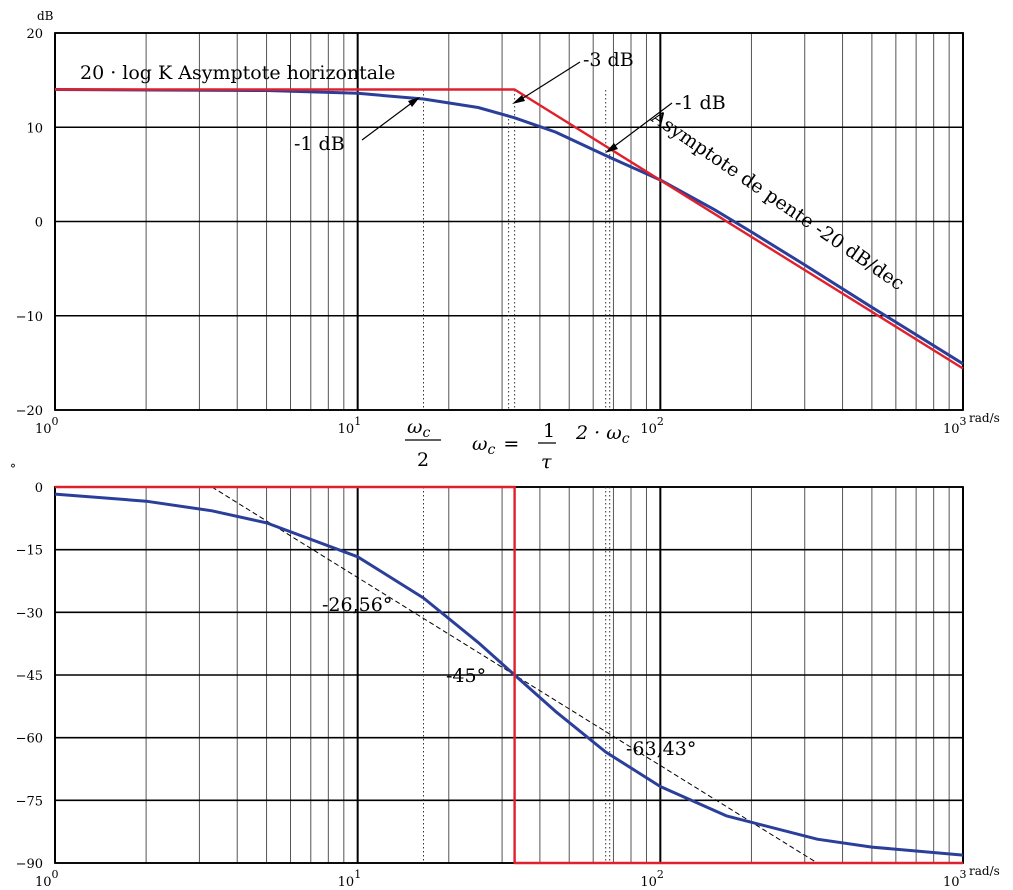 Image resolution: width=1013 pixels, height=890 pixels. What do you see at coordinates (29, 801) in the screenshot?
I see `y-tick-label: −75` at bounding box center [29, 801].